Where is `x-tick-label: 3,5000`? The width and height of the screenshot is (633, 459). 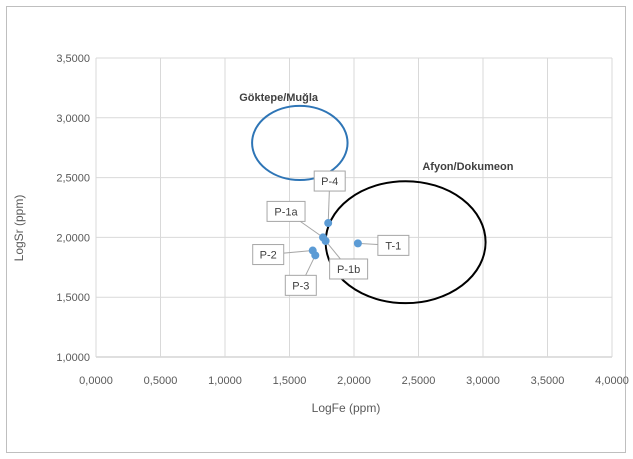
x-tick-label: 3,5000 is located at coordinates (548, 381).